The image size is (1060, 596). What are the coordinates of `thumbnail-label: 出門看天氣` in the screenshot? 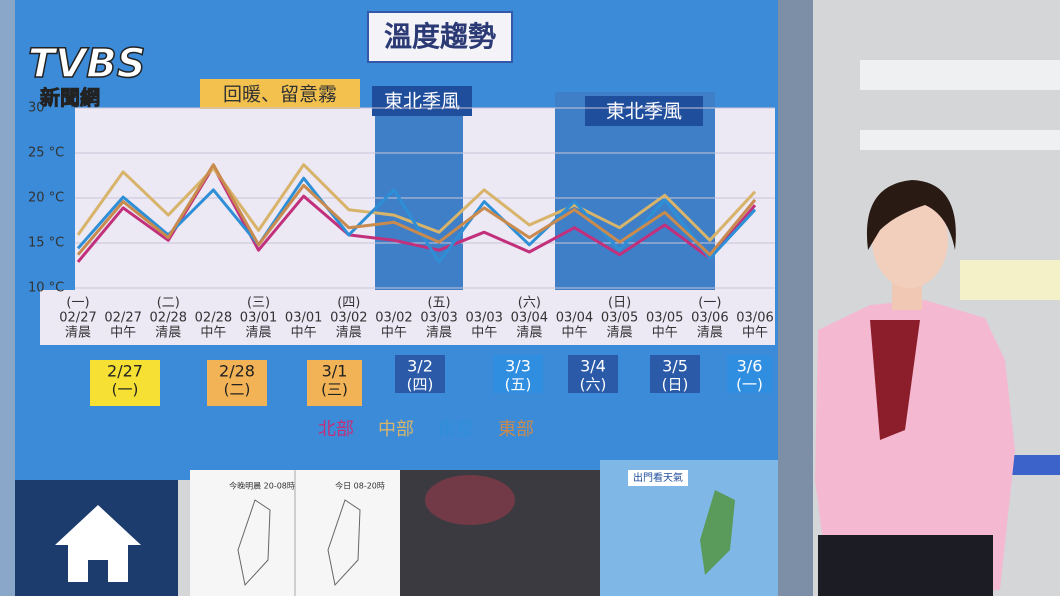 It's located at (658, 477).